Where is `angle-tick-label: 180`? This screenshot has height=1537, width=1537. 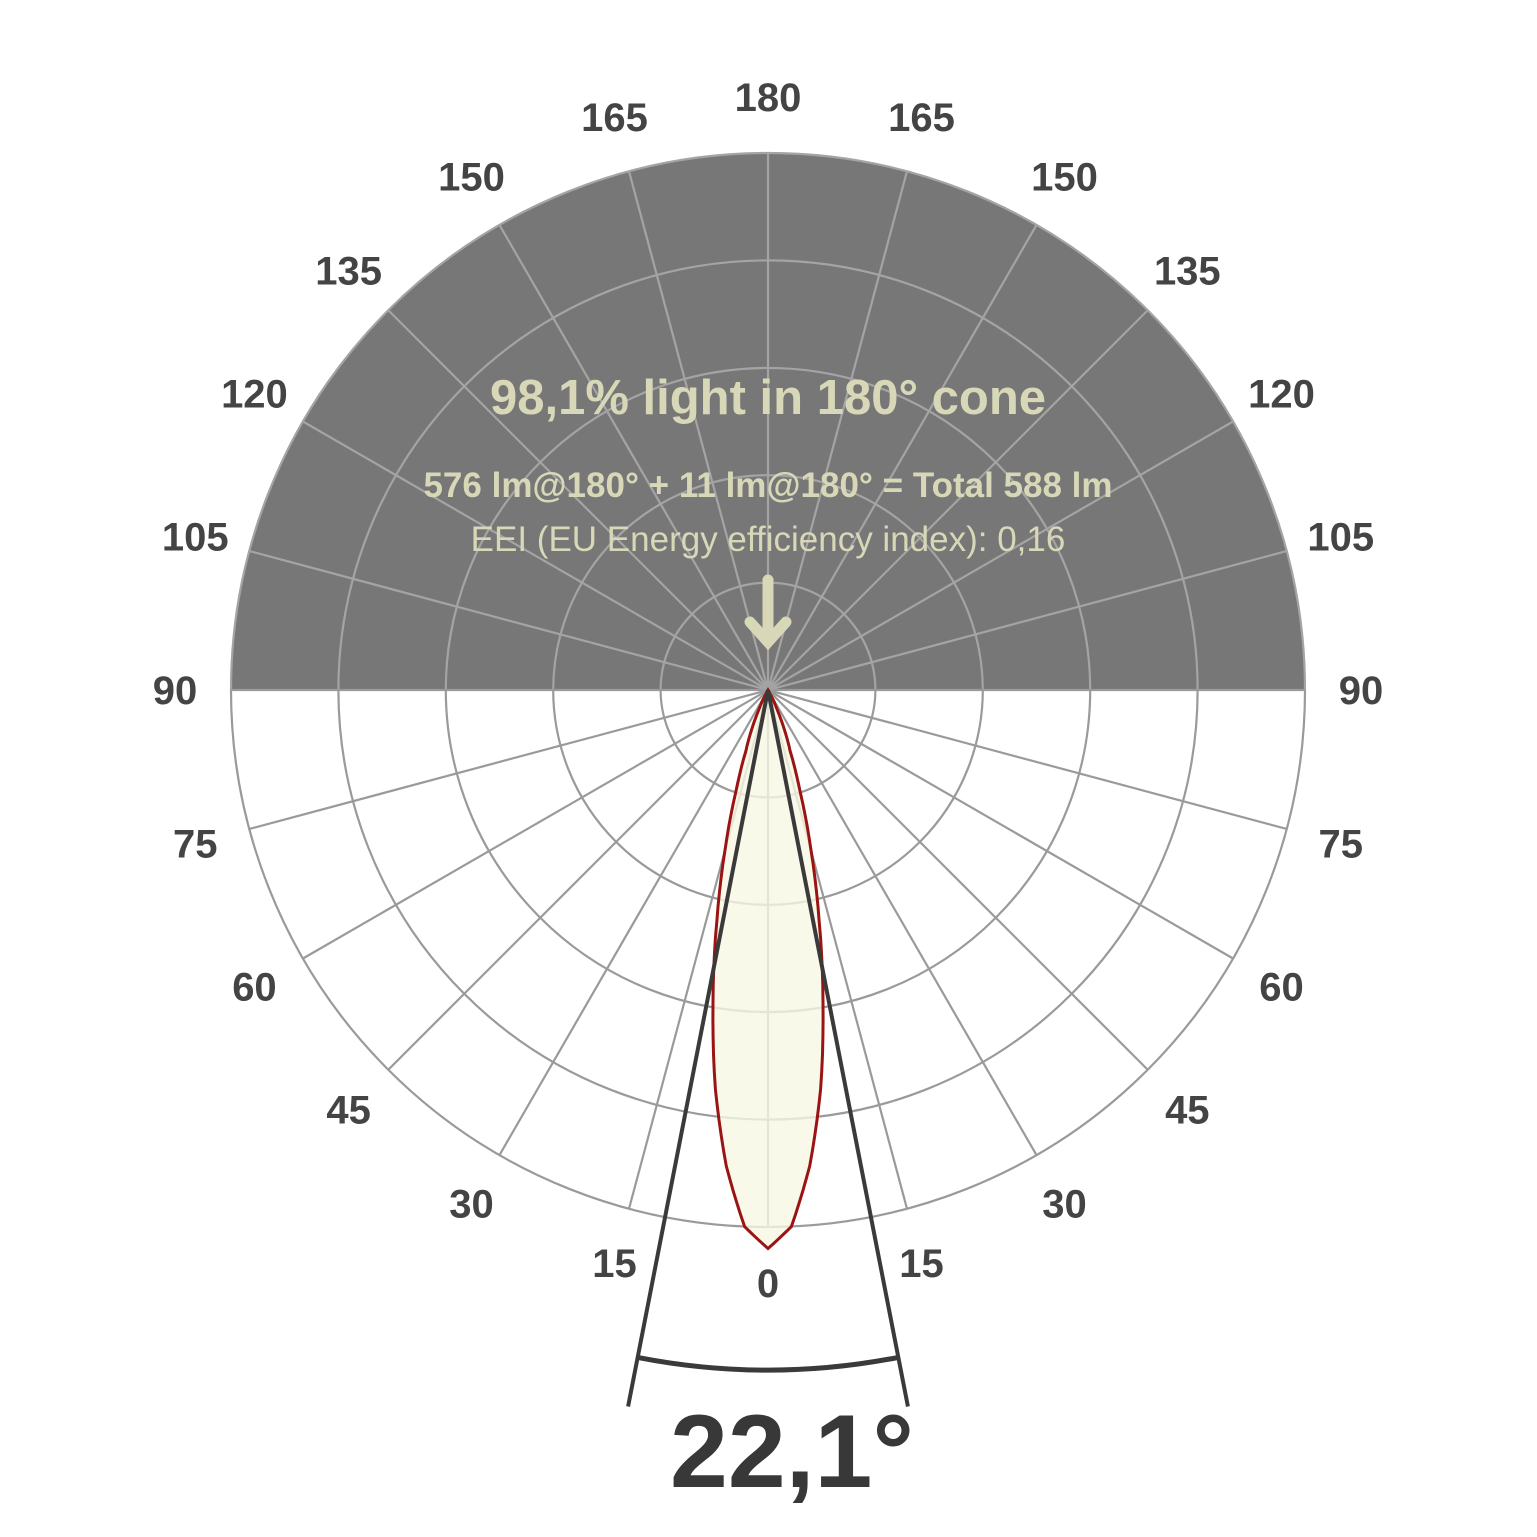 angle-tick-label: 180 is located at coordinates (768, 98).